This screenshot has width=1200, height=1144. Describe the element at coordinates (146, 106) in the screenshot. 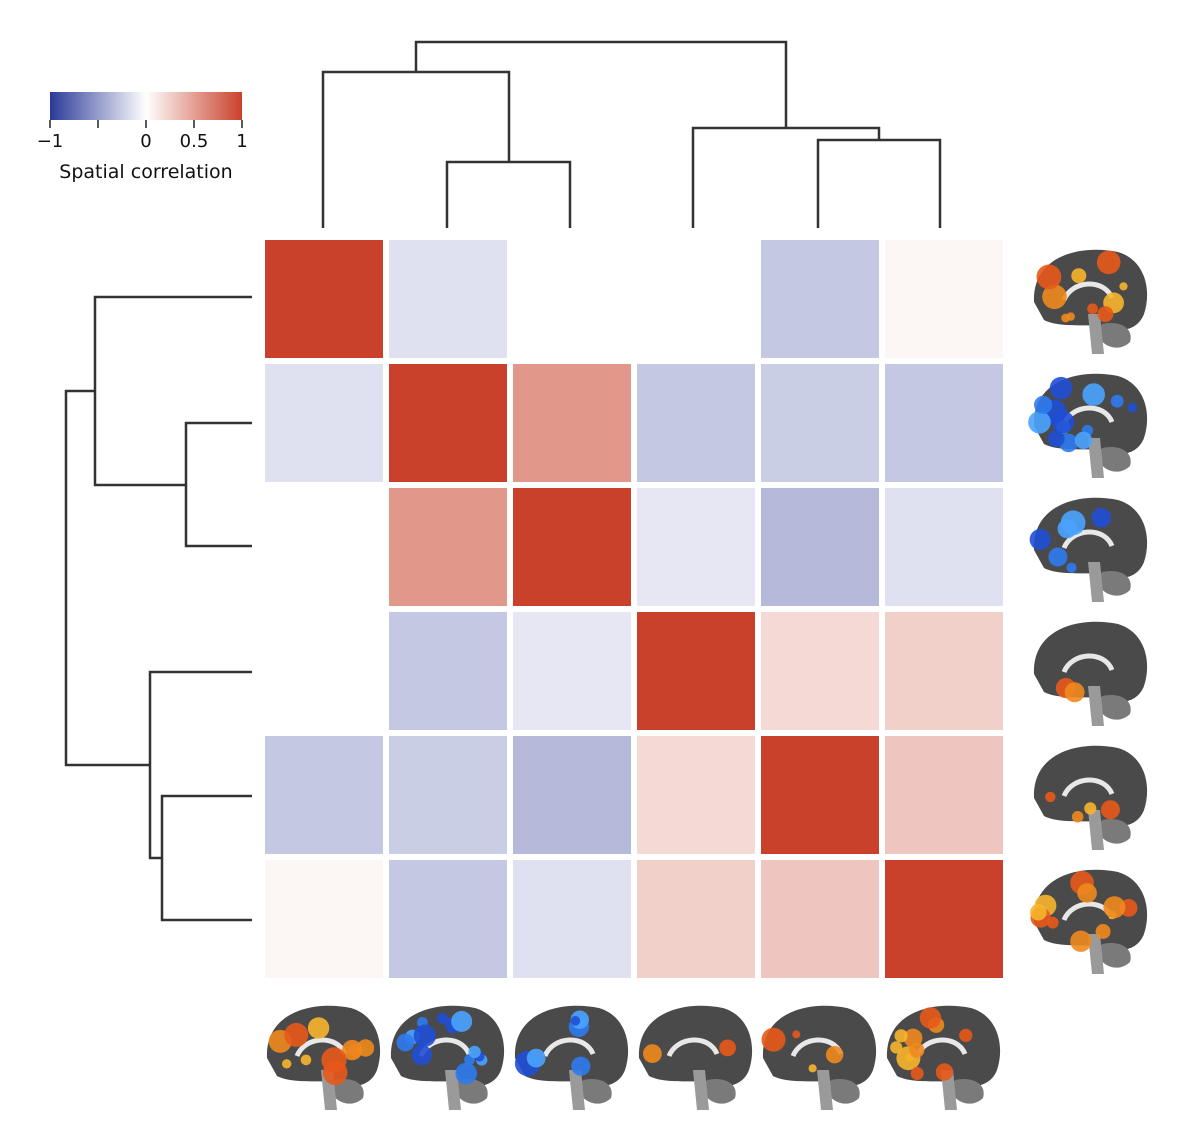

I see `colorbar-gradient` at that location.